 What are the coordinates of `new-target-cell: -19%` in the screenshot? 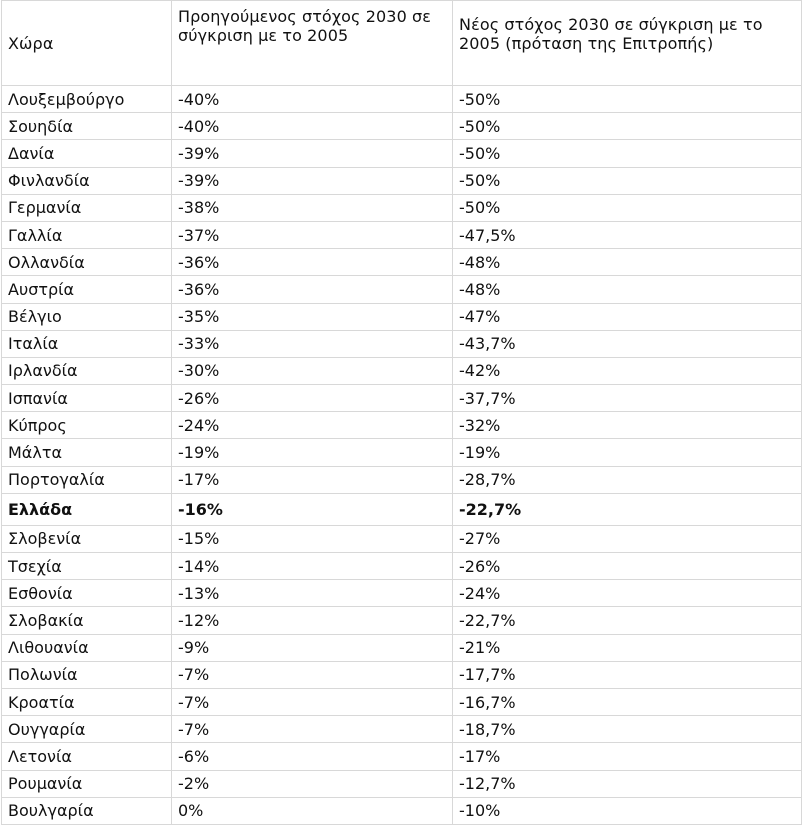 It's located at (627, 452).